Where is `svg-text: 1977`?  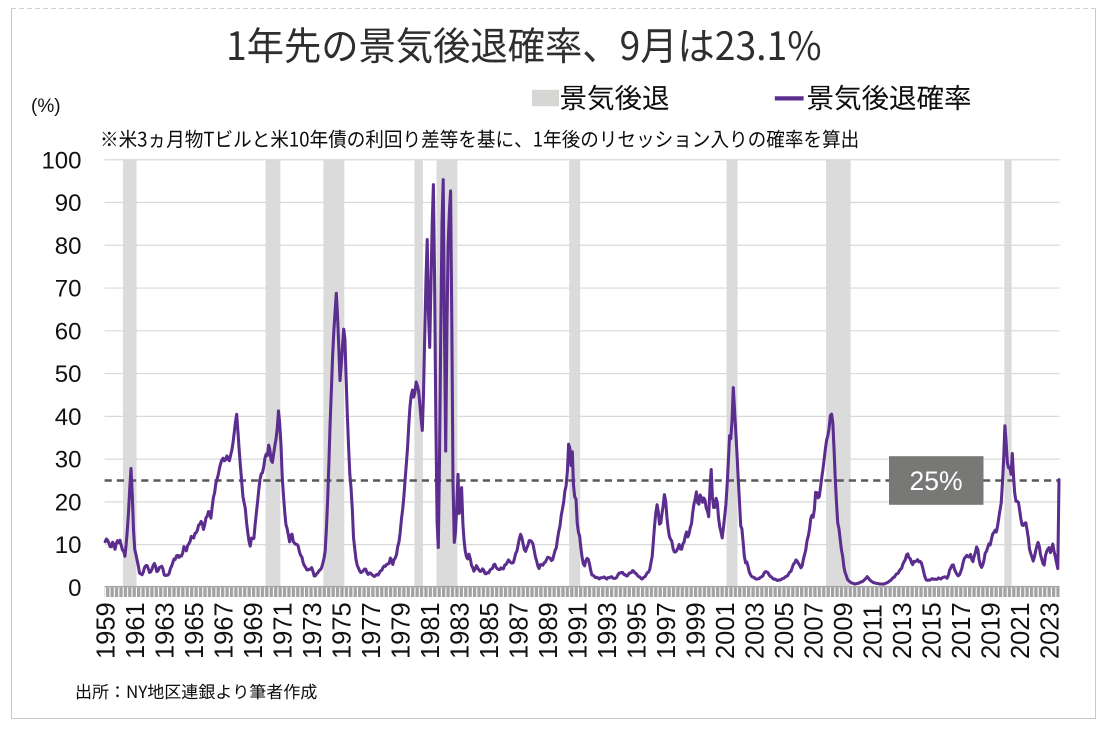
svg-text: 1977 is located at coordinates (372, 630).